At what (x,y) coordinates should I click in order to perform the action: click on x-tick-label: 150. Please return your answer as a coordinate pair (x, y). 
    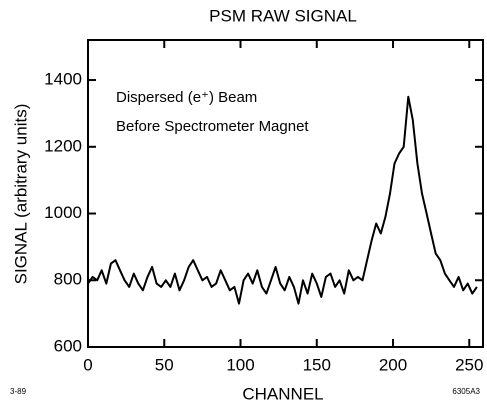
    Looking at the image, I should click on (317, 364).